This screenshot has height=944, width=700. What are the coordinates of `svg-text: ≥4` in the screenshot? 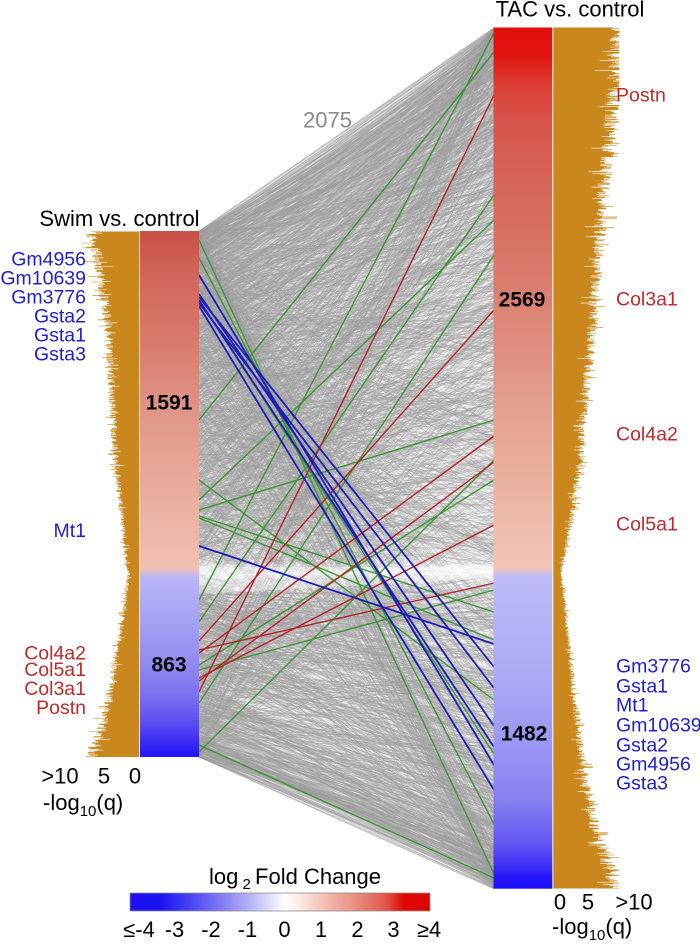 It's located at (429, 929).